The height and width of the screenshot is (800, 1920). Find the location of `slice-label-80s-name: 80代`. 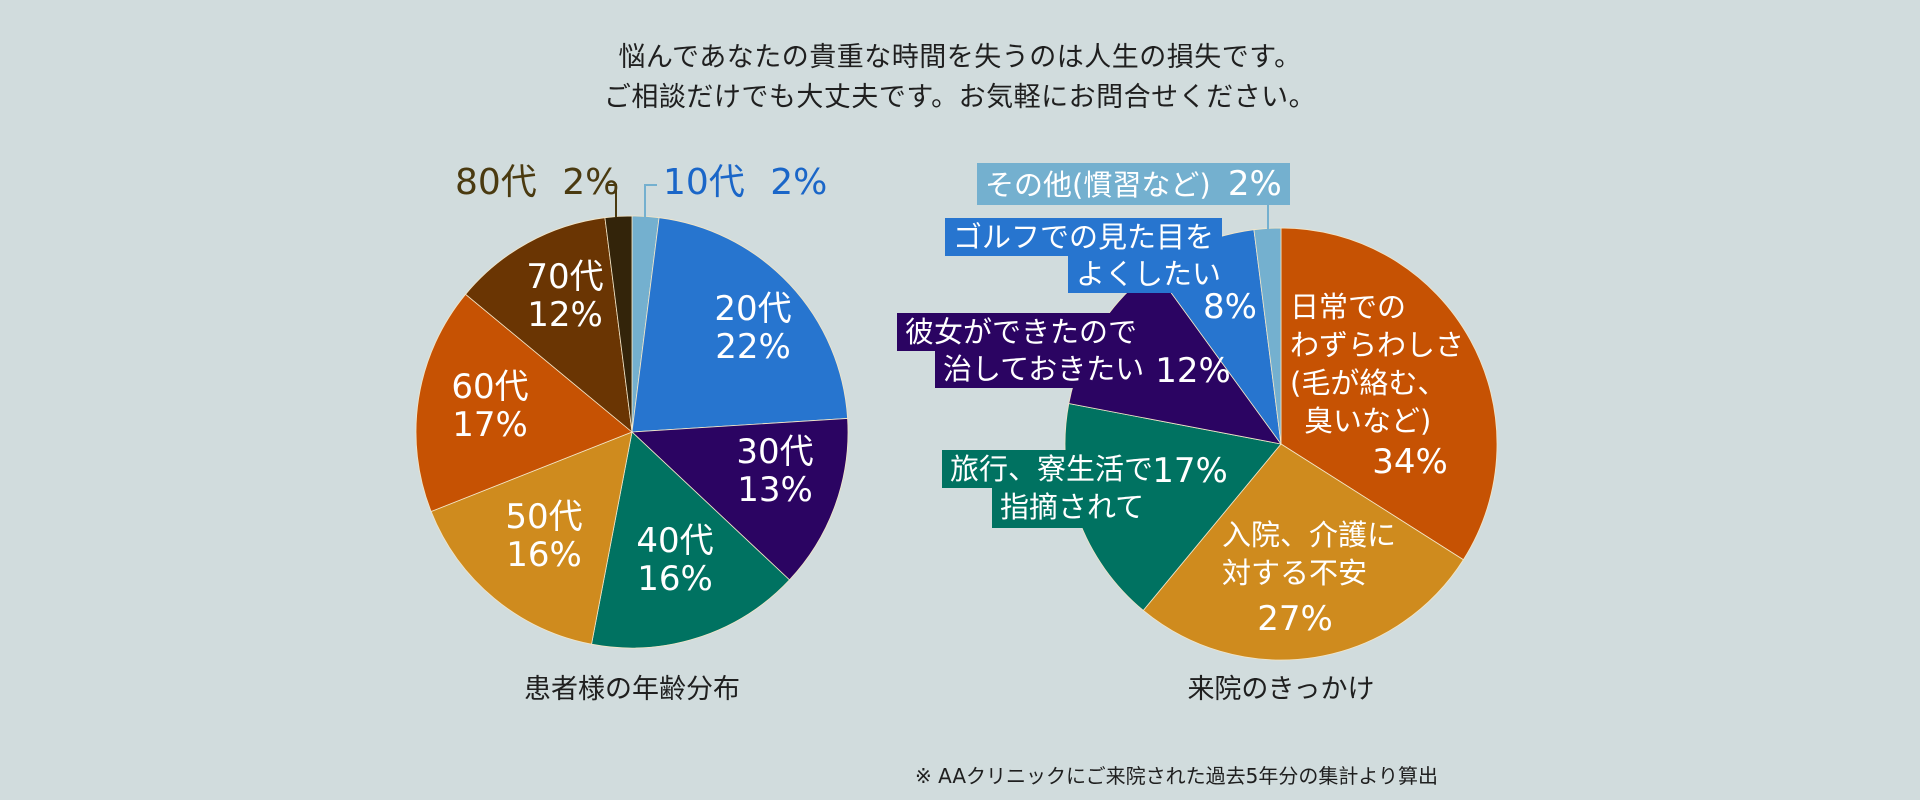

slice-label-80s-name: 80代 is located at coordinates (496, 182).